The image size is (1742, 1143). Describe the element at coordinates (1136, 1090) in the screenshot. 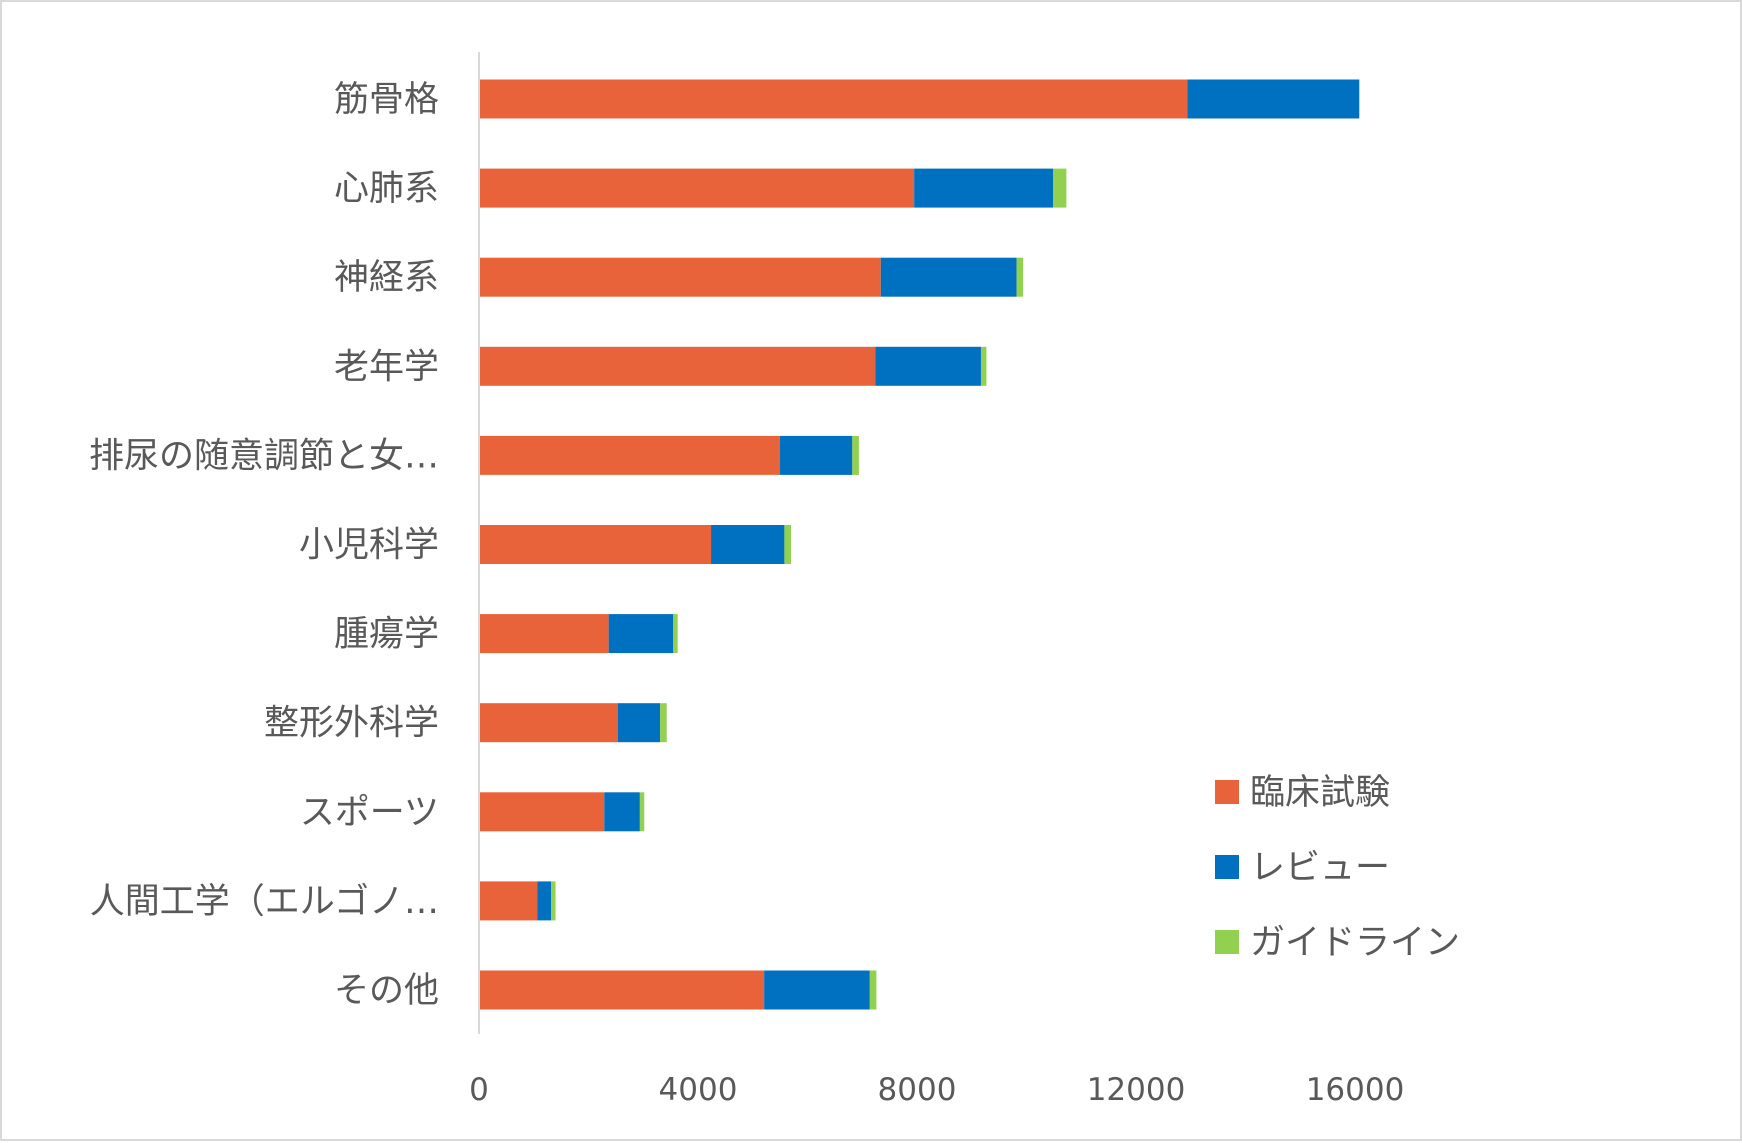

I see `x-tick-label: 12000` at that location.